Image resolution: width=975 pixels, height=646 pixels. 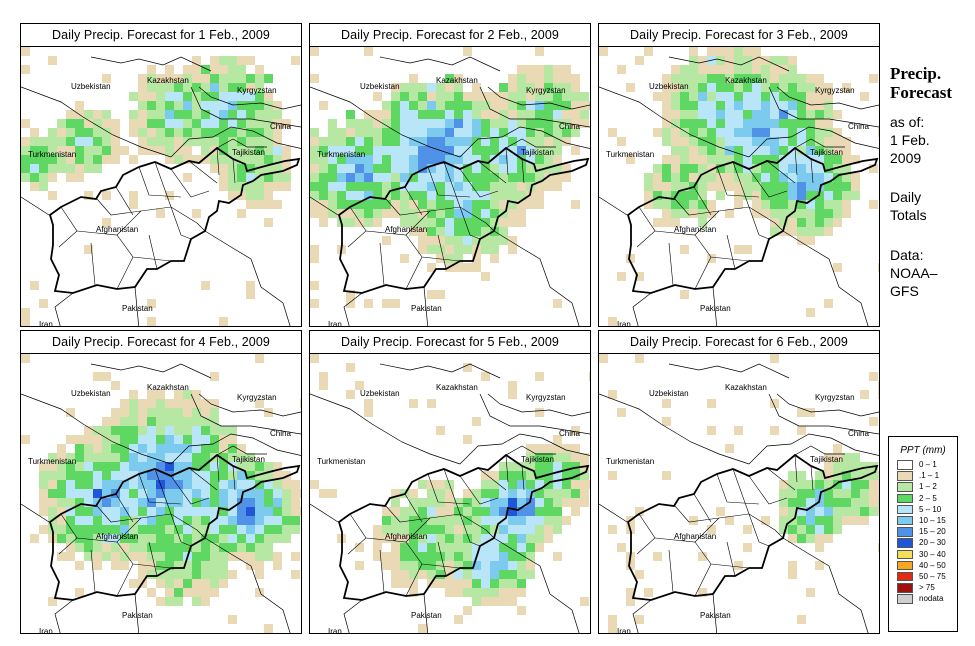 I want to click on totals-line-2: Totals, so click(x=908, y=215).